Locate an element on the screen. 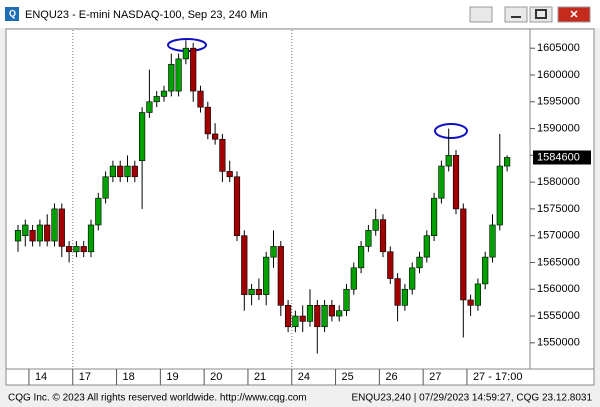 The width and height of the screenshot is (600, 407). x-tick-label: 19 is located at coordinates (172, 377).